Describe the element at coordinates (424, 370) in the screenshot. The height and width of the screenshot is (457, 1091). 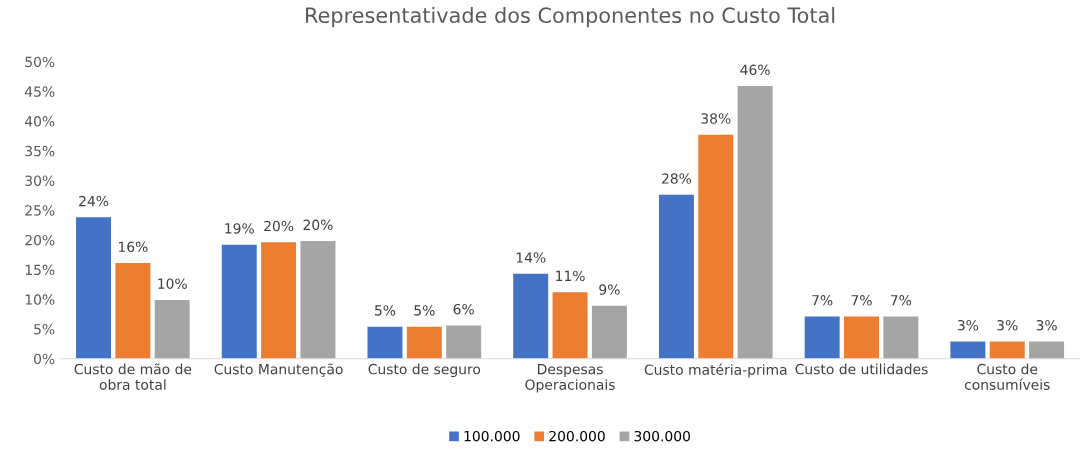
I see `x-tick-label: Custo de seguro` at that location.